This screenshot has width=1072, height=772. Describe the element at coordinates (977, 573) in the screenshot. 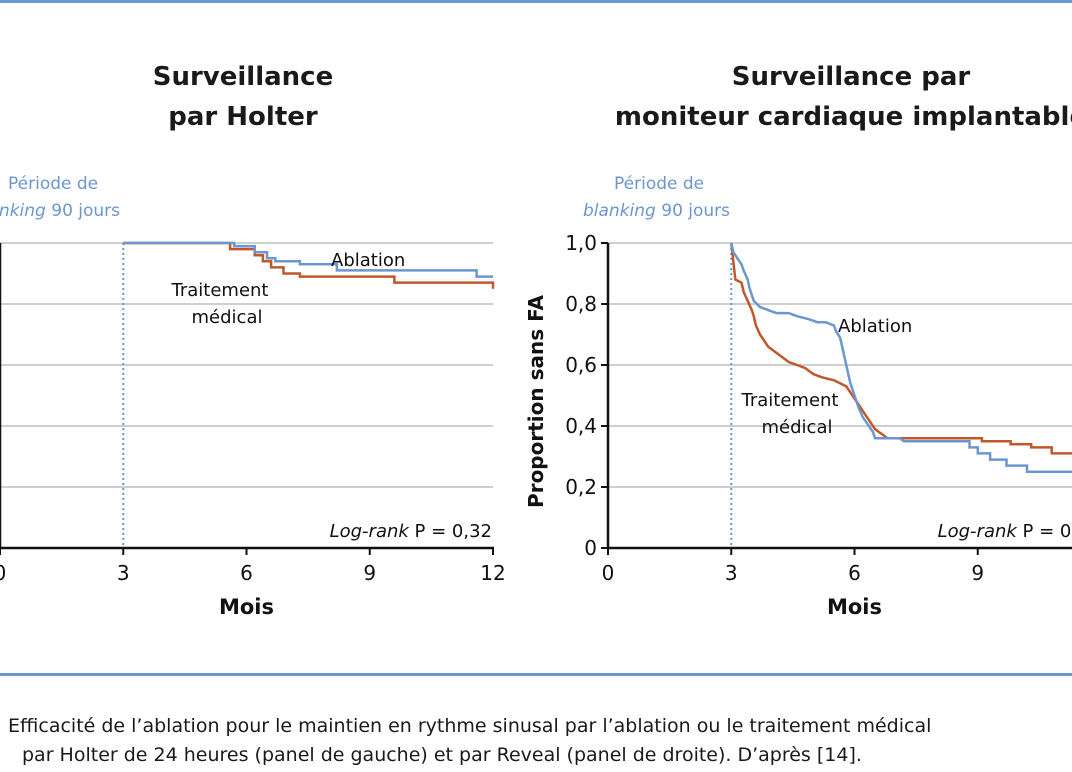

I see `right-x-tick-label-3: 9` at that location.